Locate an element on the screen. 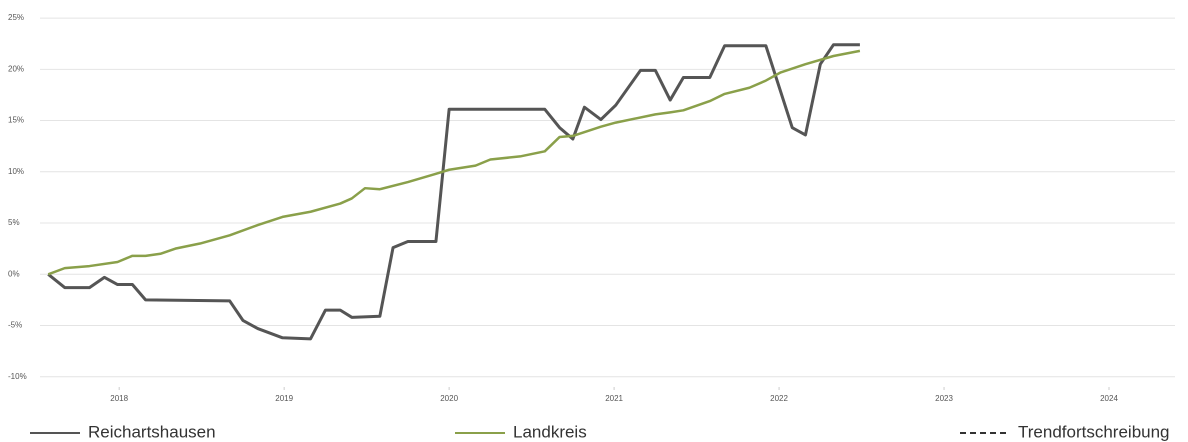 Image resolution: width=1188 pixels, height=442 pixels. y-tick-label: 25% is located at coordinates (16, 17).